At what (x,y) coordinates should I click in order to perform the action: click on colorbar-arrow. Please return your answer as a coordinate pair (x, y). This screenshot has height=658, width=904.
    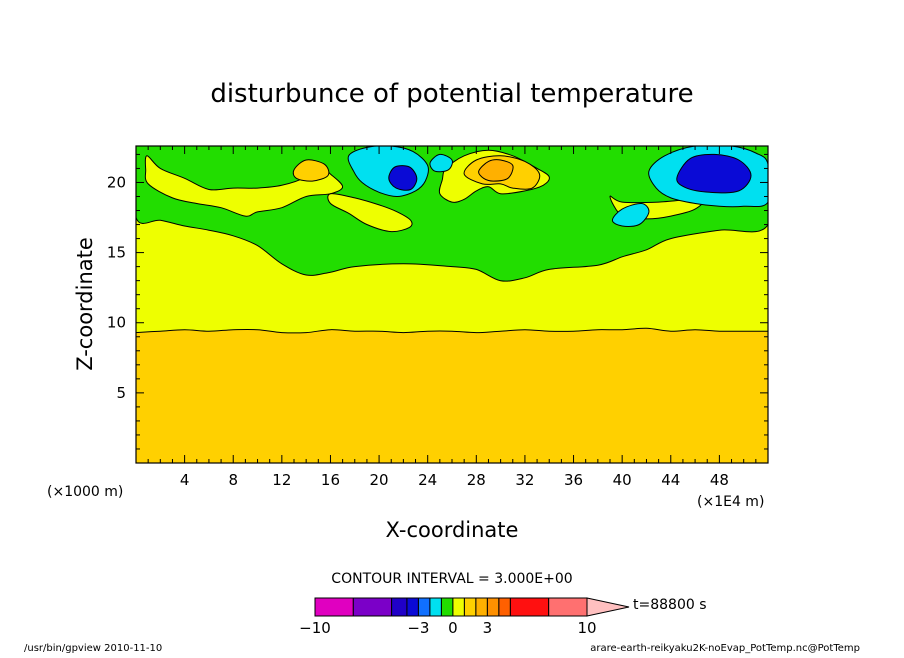
    Looking at the image, I should click on (608, 607).